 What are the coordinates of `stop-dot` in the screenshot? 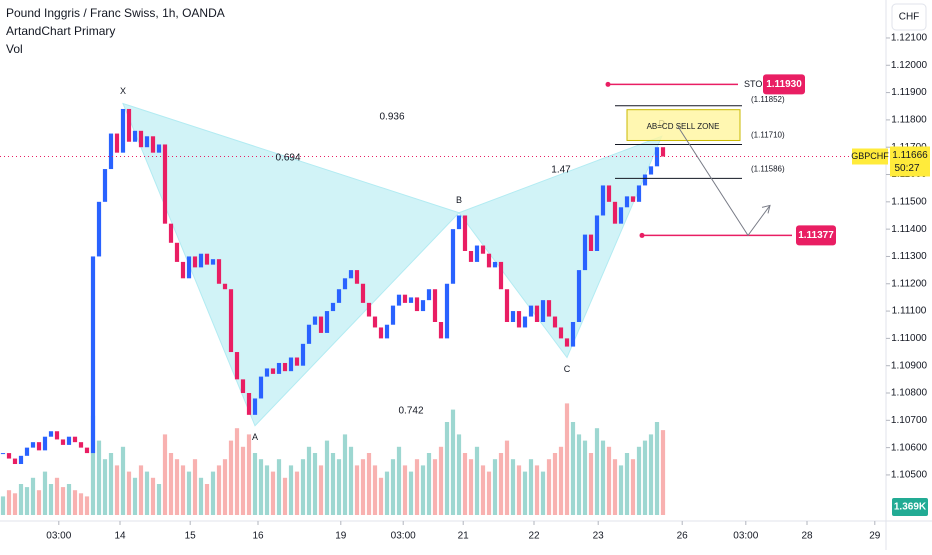 It's located at (608, 84).